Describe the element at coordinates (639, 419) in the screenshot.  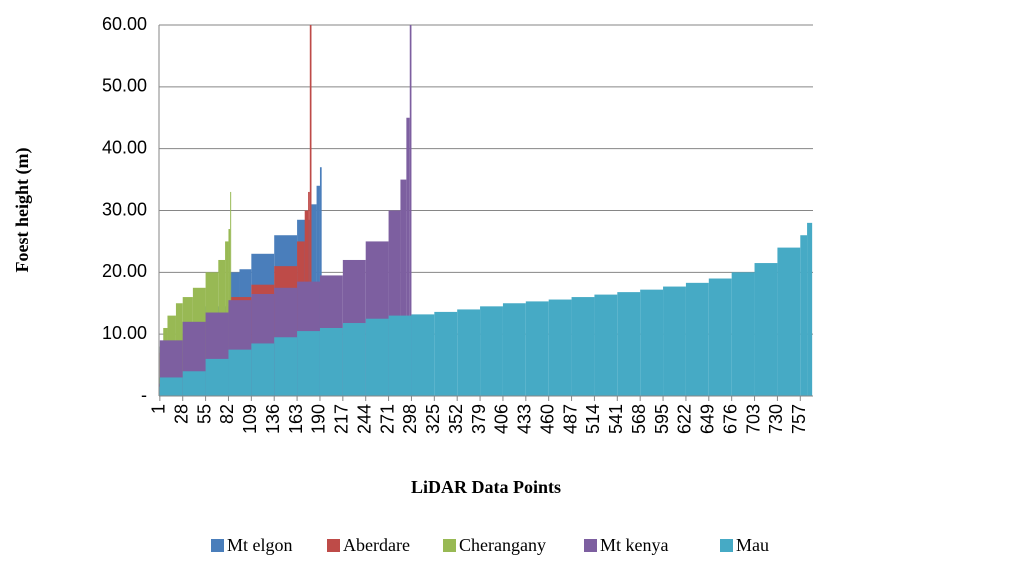
I see `x-tick-label: 568` at that location.